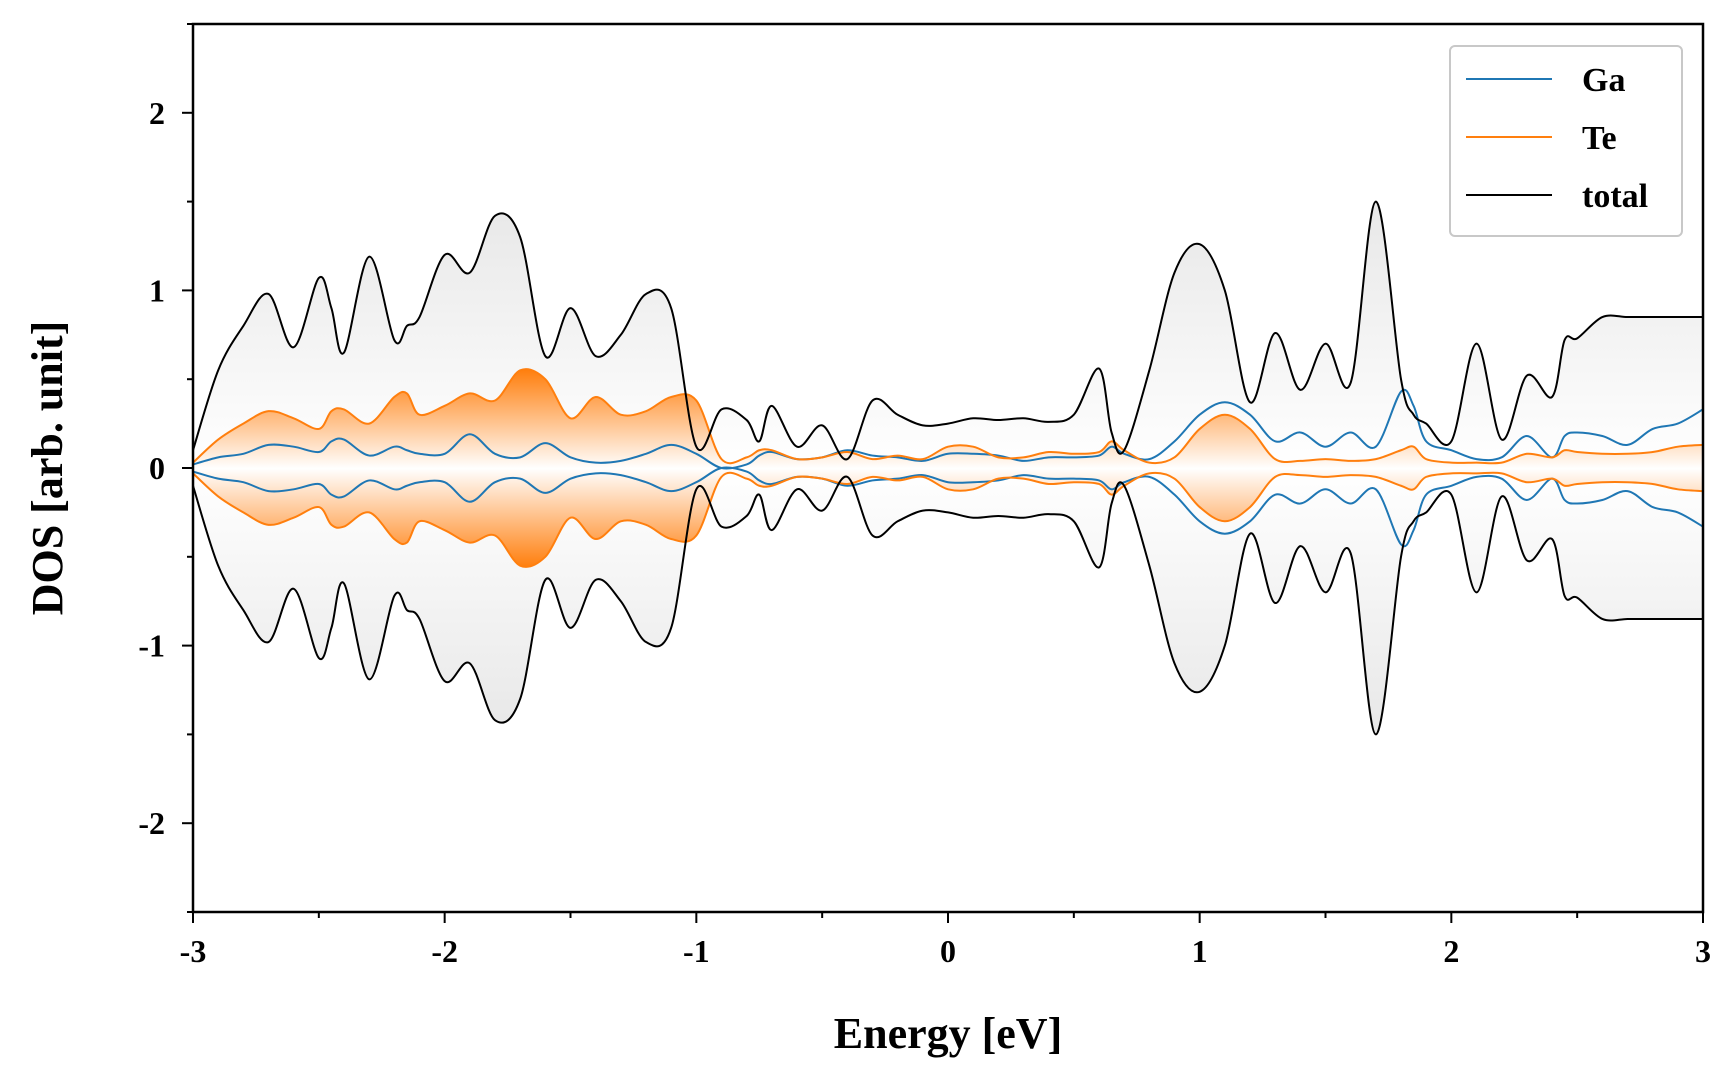  Describe the element at coordinates (157, 468) in the screenshot. I see `y-tick-label: 0` at that location.